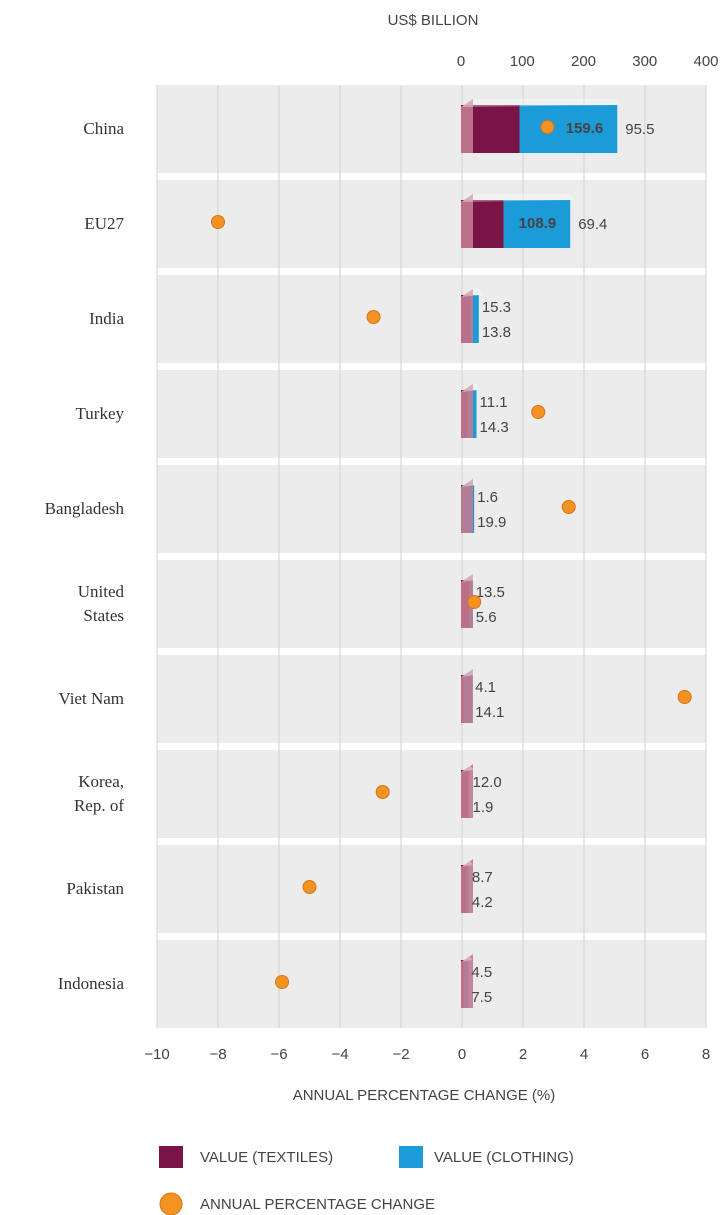  Describe the element at coordinates (491, 522) in the screenshot. I see `clothing-label: 19.9` at that location.